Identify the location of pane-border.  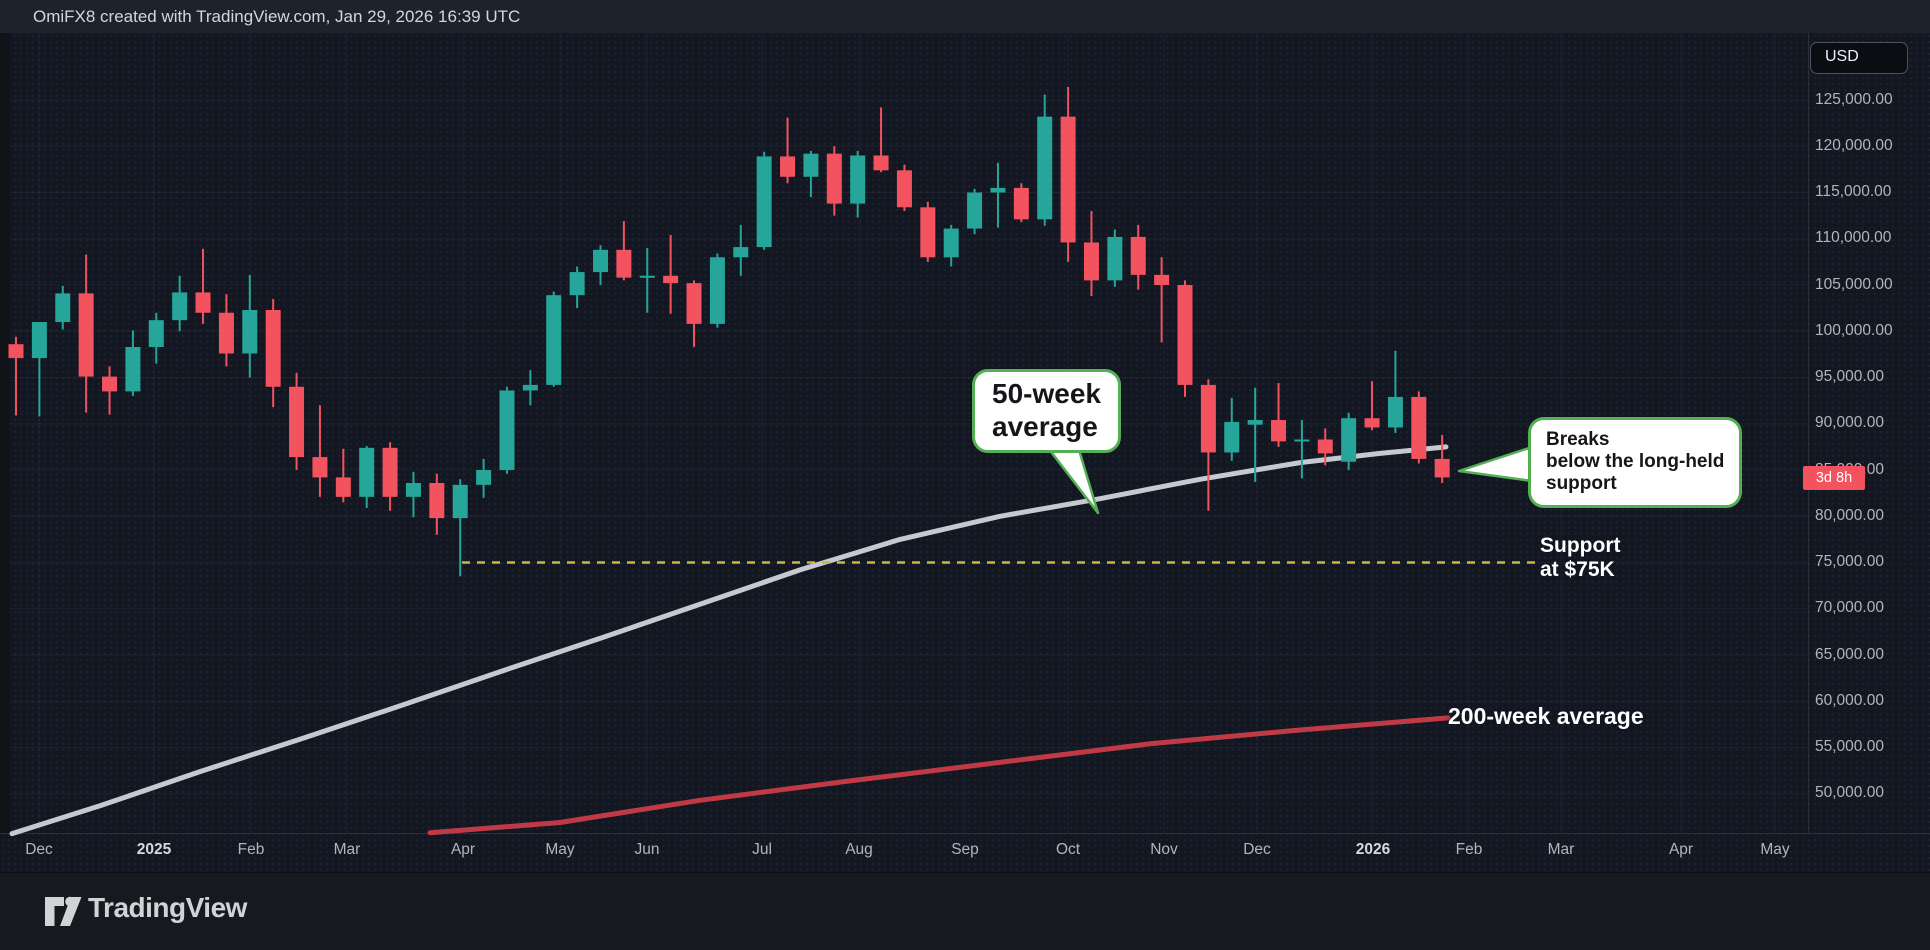
(1808, 433).